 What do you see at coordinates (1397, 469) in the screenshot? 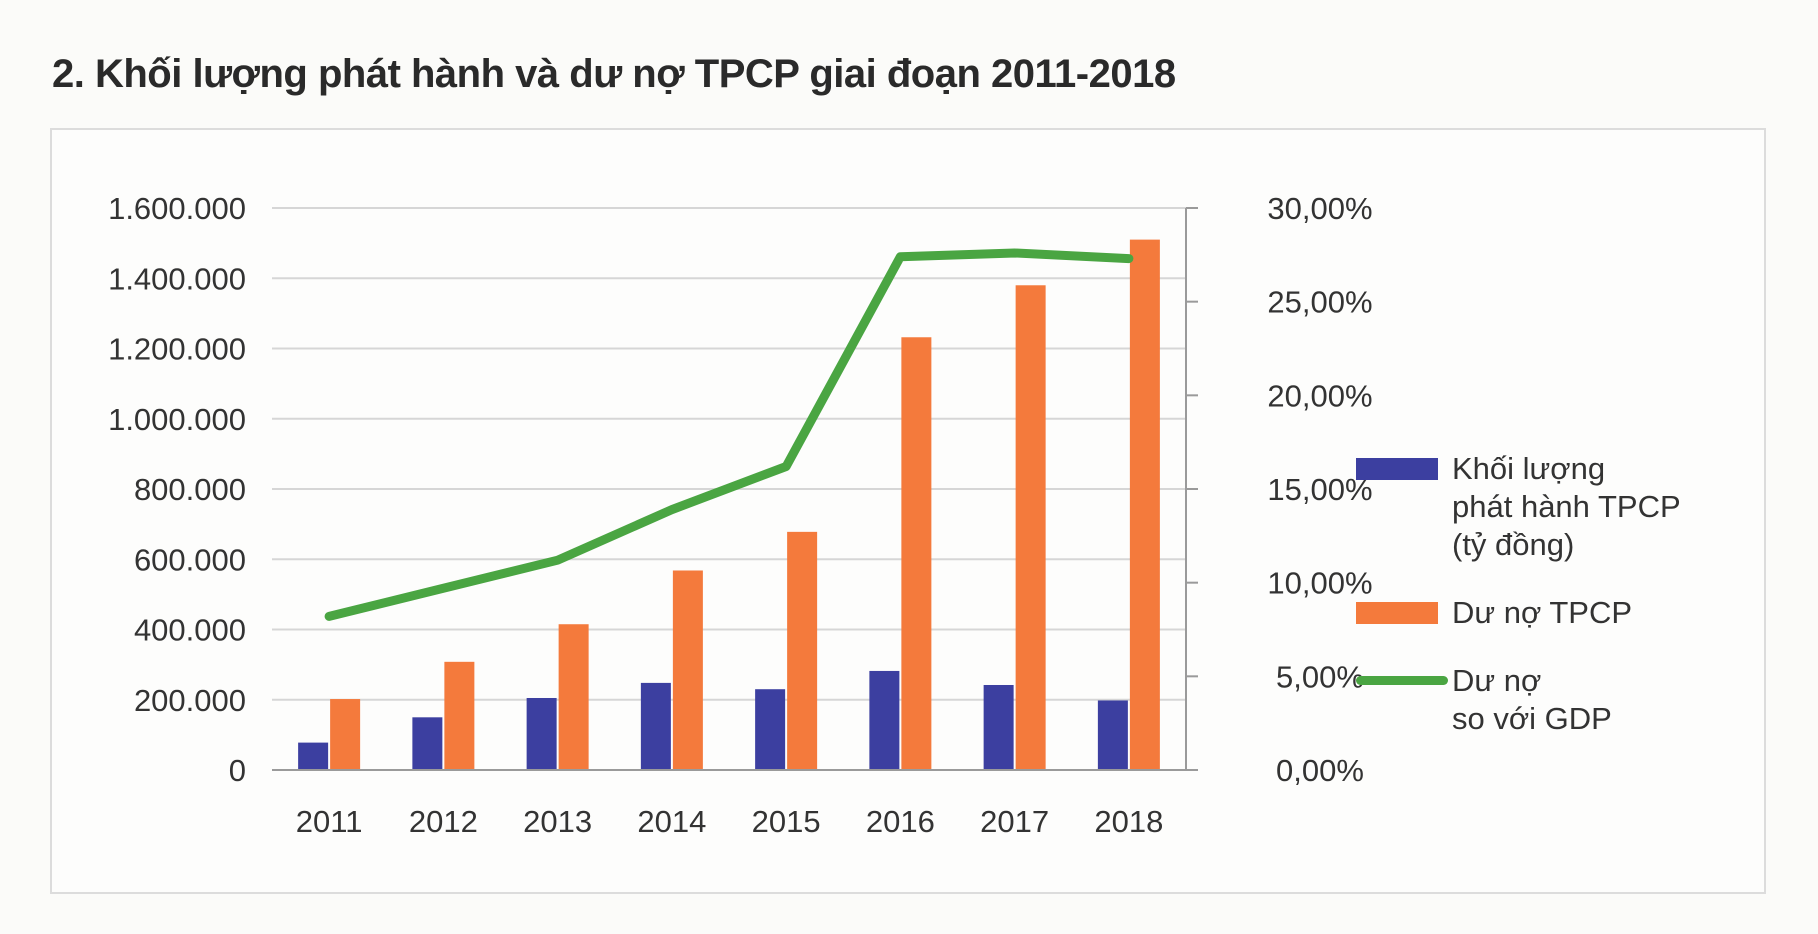
I see `legend-swatch-issuance` at bounding box center [1397, 469].